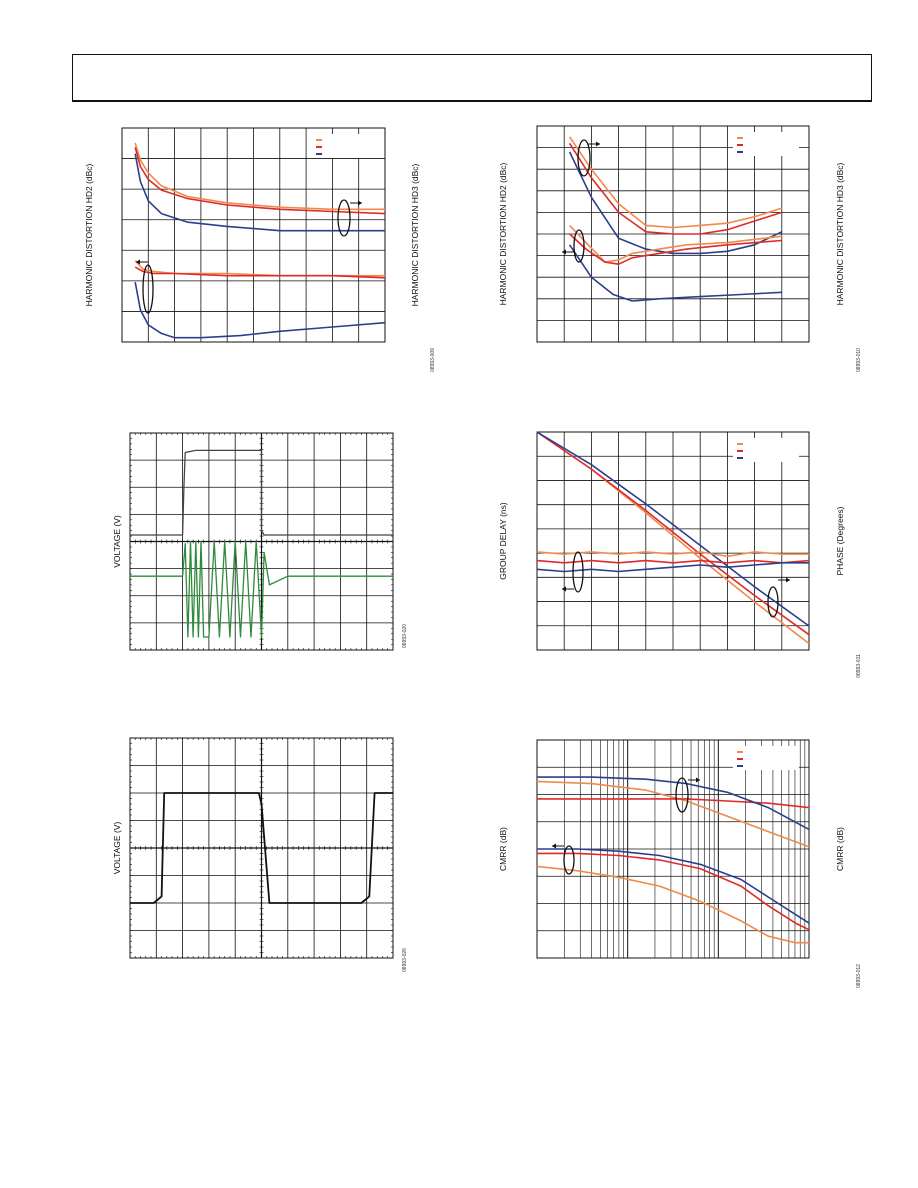 The image size is (918, 1188). I want to click on annotation-cmrr-left-c6, so click(563, 859).